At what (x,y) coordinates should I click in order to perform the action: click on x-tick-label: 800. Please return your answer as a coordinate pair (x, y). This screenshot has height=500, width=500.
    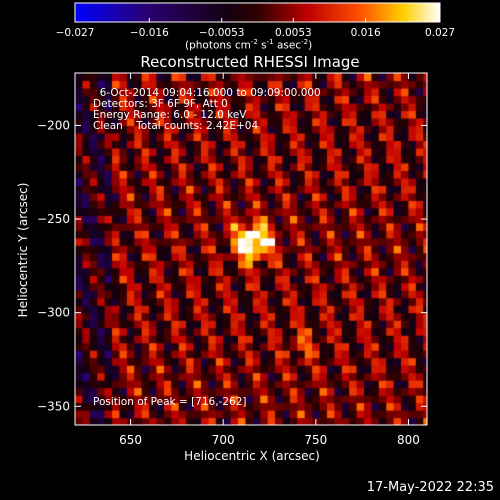
    Looking at the image, I should click on (408, 440).